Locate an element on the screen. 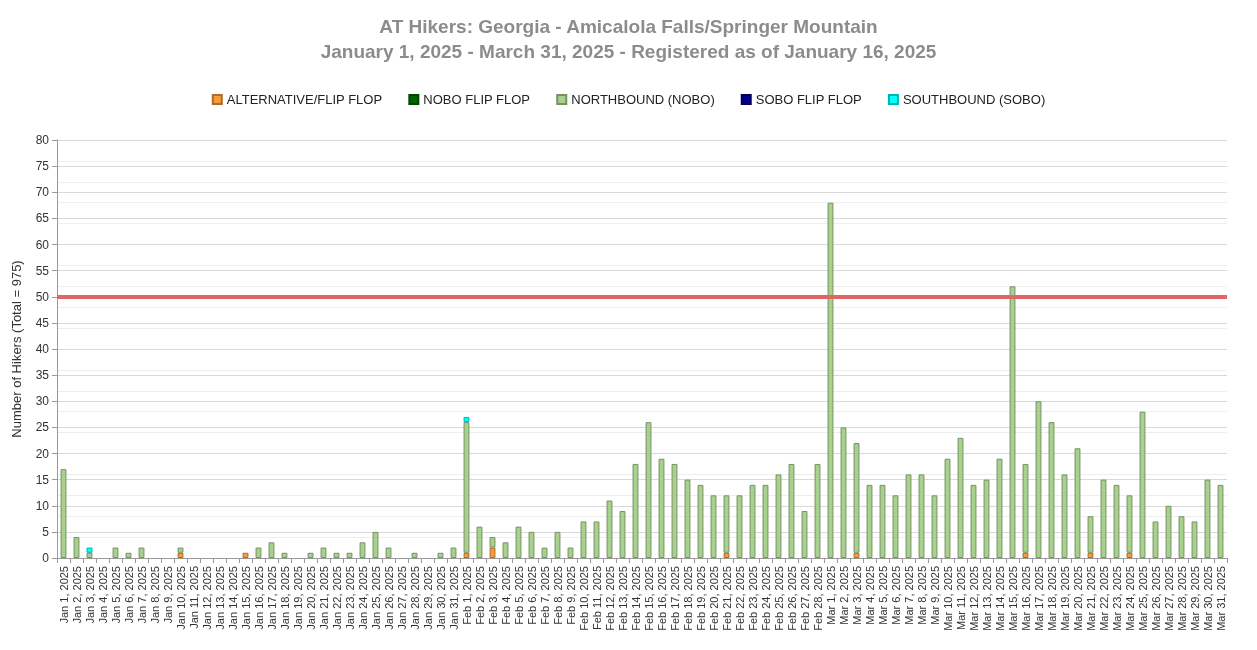 The height and width of the screenshot is (650, 1257). x-tick-label: Jan 24, 2025 is located at coordinates (362, 598).